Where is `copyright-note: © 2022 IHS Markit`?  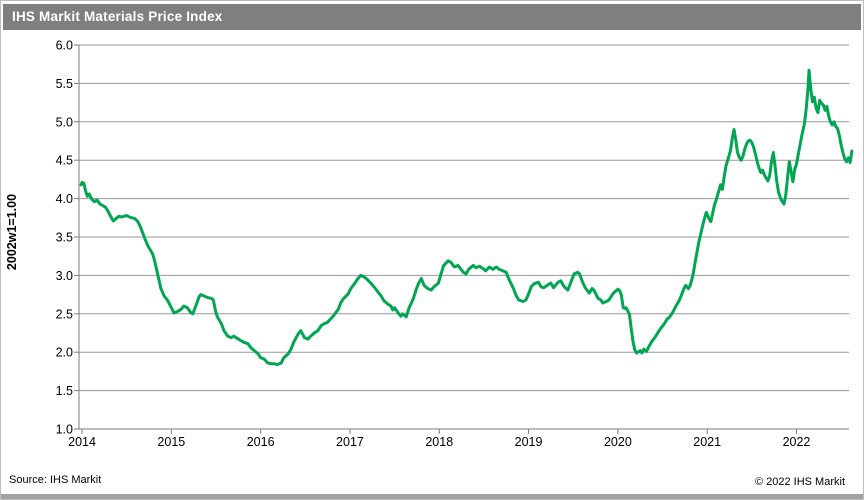 copyright-note: © 2022 IHS Markit is located at coordinates (799, 482).